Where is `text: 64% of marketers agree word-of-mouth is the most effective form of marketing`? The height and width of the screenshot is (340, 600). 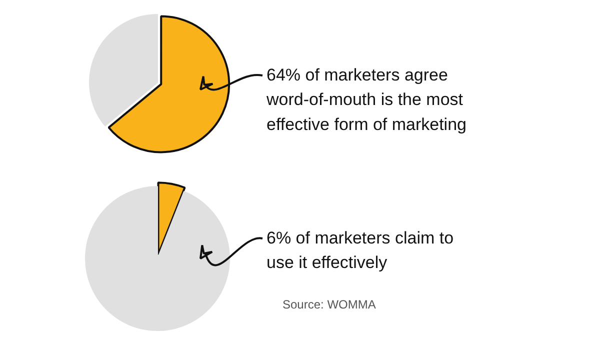 text: 64% of marketers agree word-of-mouth is the most effective form of marketing is located at coordinates (366, 100).